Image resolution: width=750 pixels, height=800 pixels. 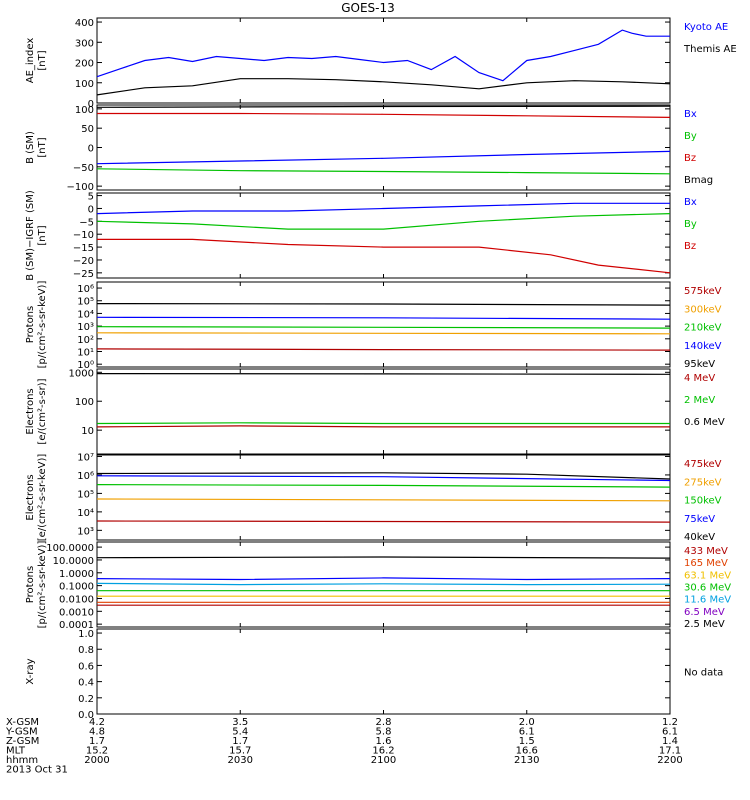 What do you see at coordinates (83, 168) in the screenshot?
I see `panel-2-ytick-label: −50` at bounding box center [83, 168].